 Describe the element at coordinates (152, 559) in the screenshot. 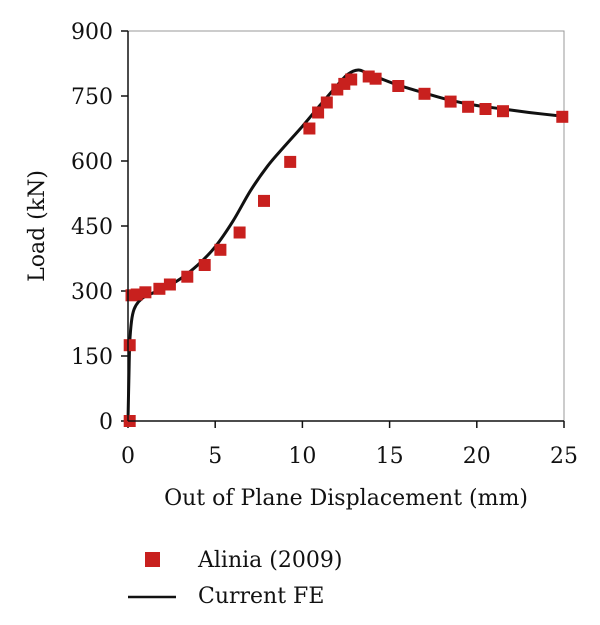

I see `legend-marker-alinia` at that location.